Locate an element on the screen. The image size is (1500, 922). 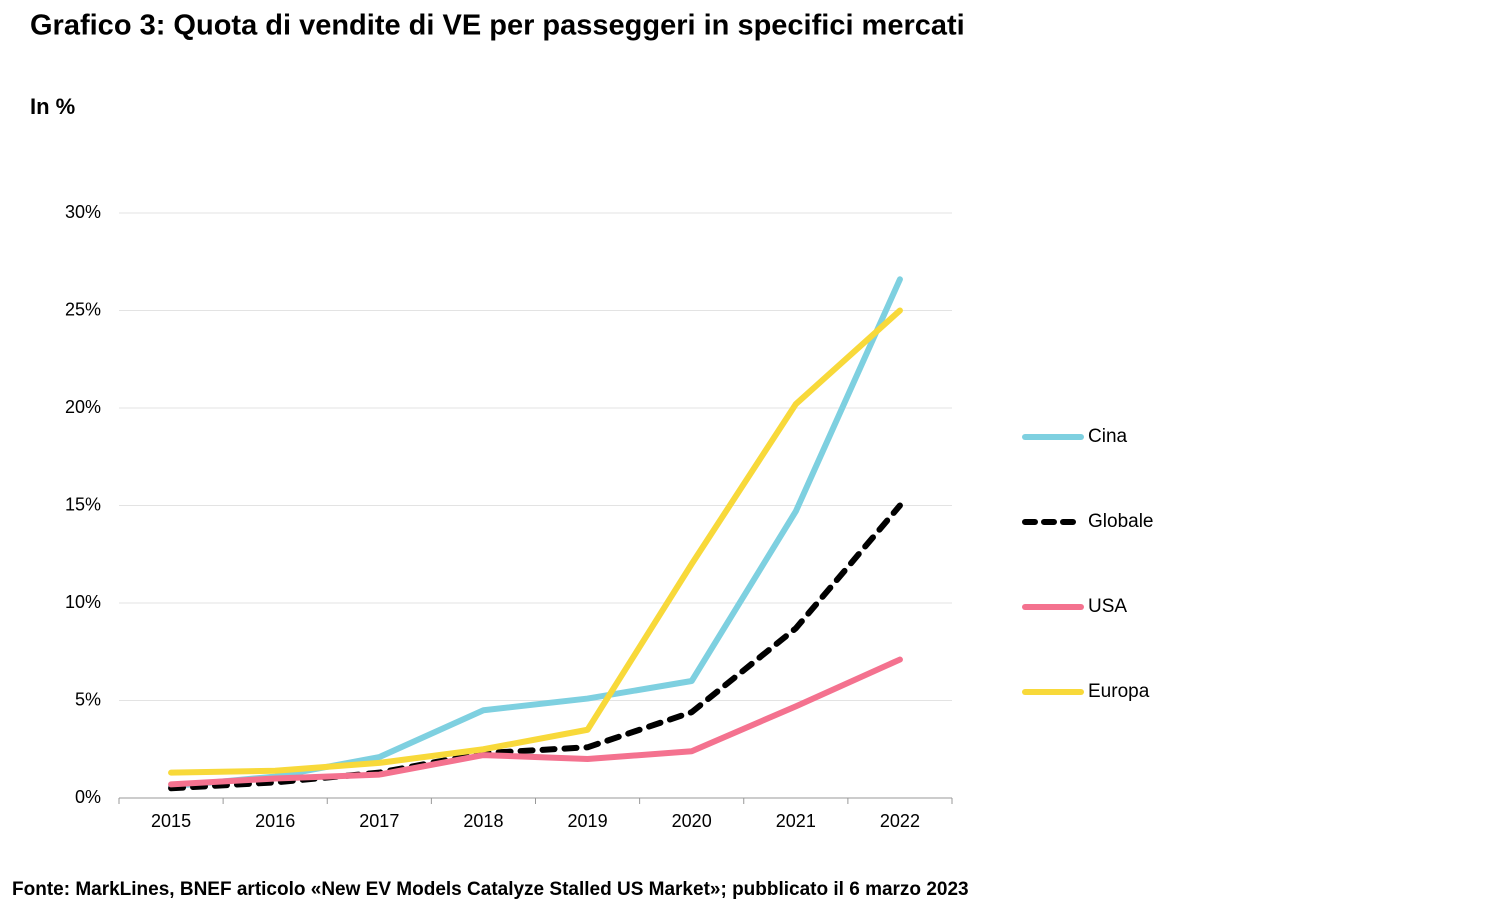
y-tick-label: 15% is located at coordinates (83, 504).